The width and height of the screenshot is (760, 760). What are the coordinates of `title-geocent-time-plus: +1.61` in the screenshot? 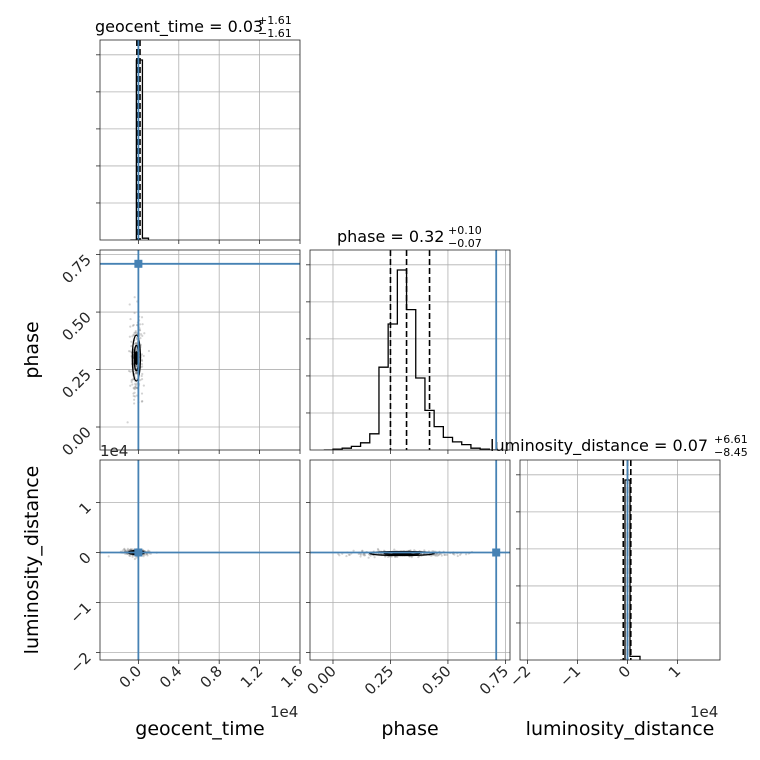 It's located at (275, 20).